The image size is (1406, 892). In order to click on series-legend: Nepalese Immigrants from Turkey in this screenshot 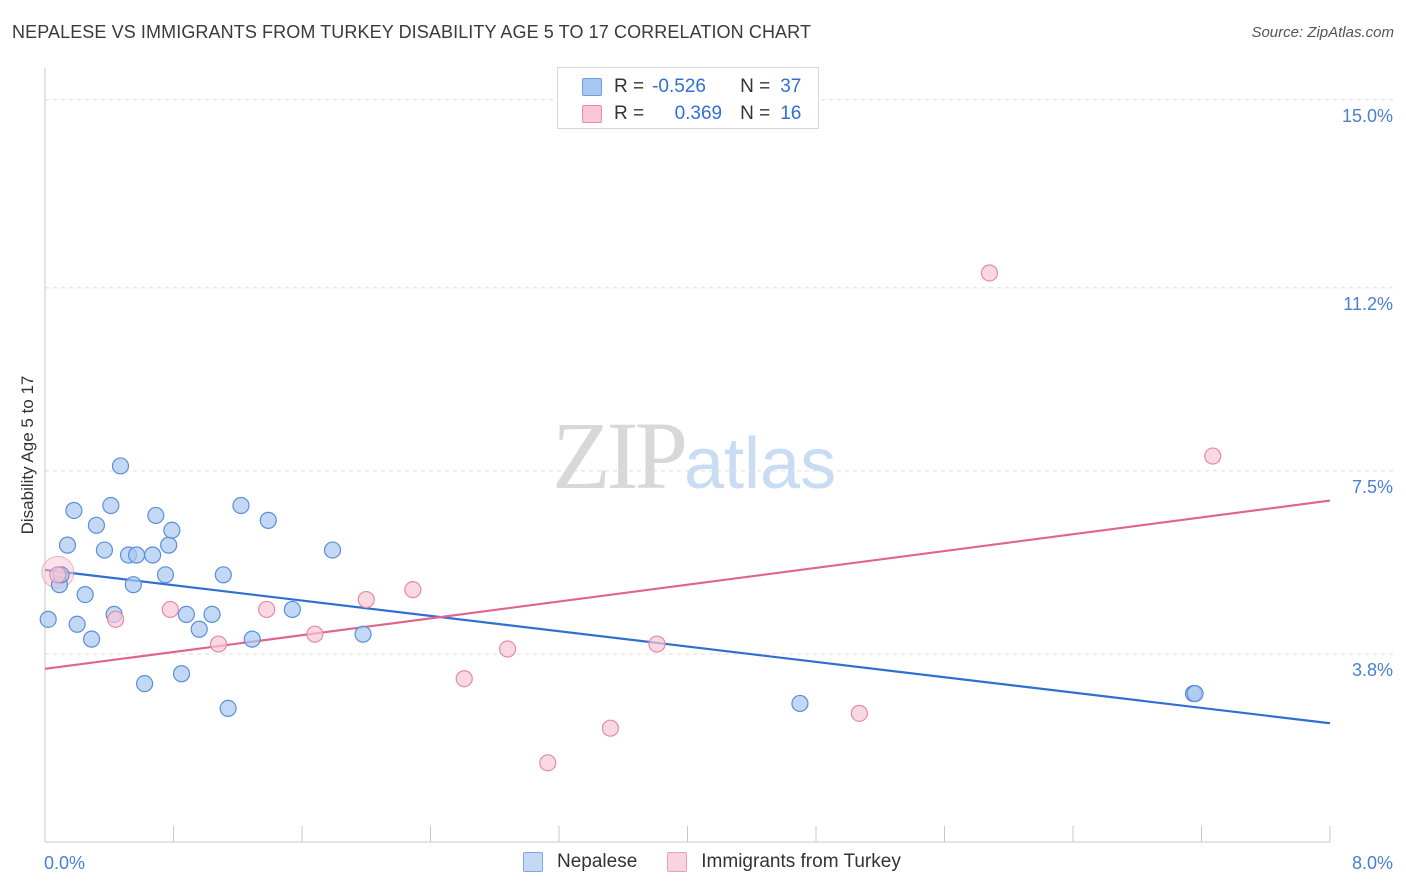, I will do `click(727, 862)`.